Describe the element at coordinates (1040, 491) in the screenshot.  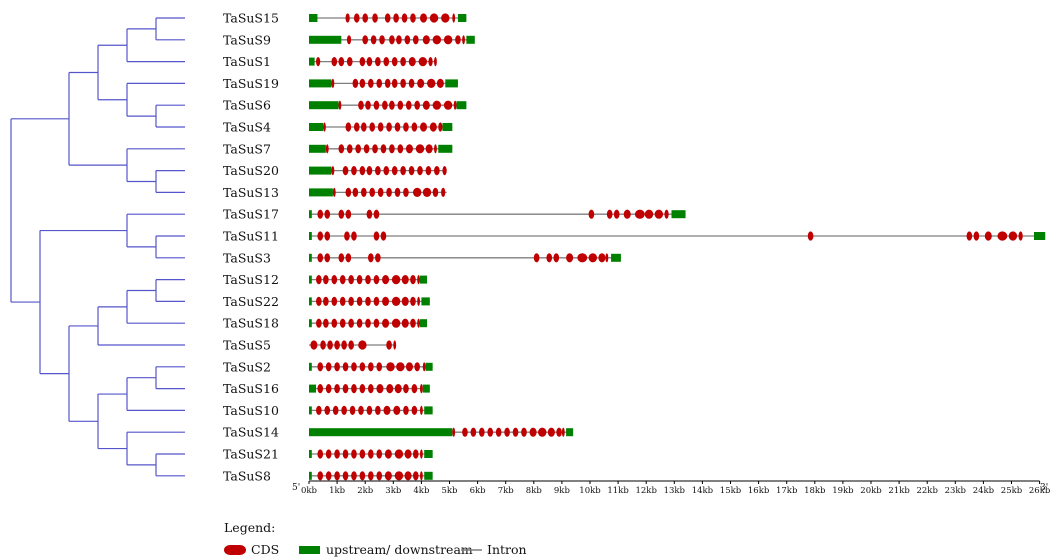
I see `axis-tick-label: 26kb` at that location.